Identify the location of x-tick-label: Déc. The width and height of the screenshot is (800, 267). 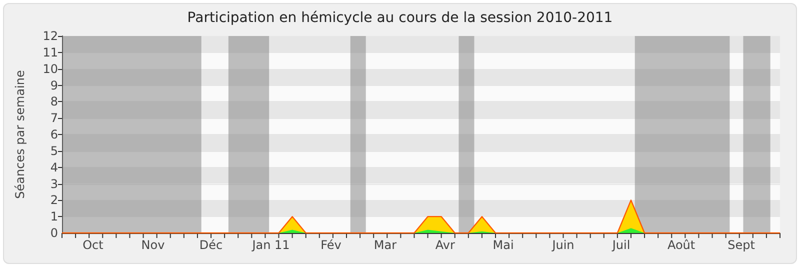
(211, 245).